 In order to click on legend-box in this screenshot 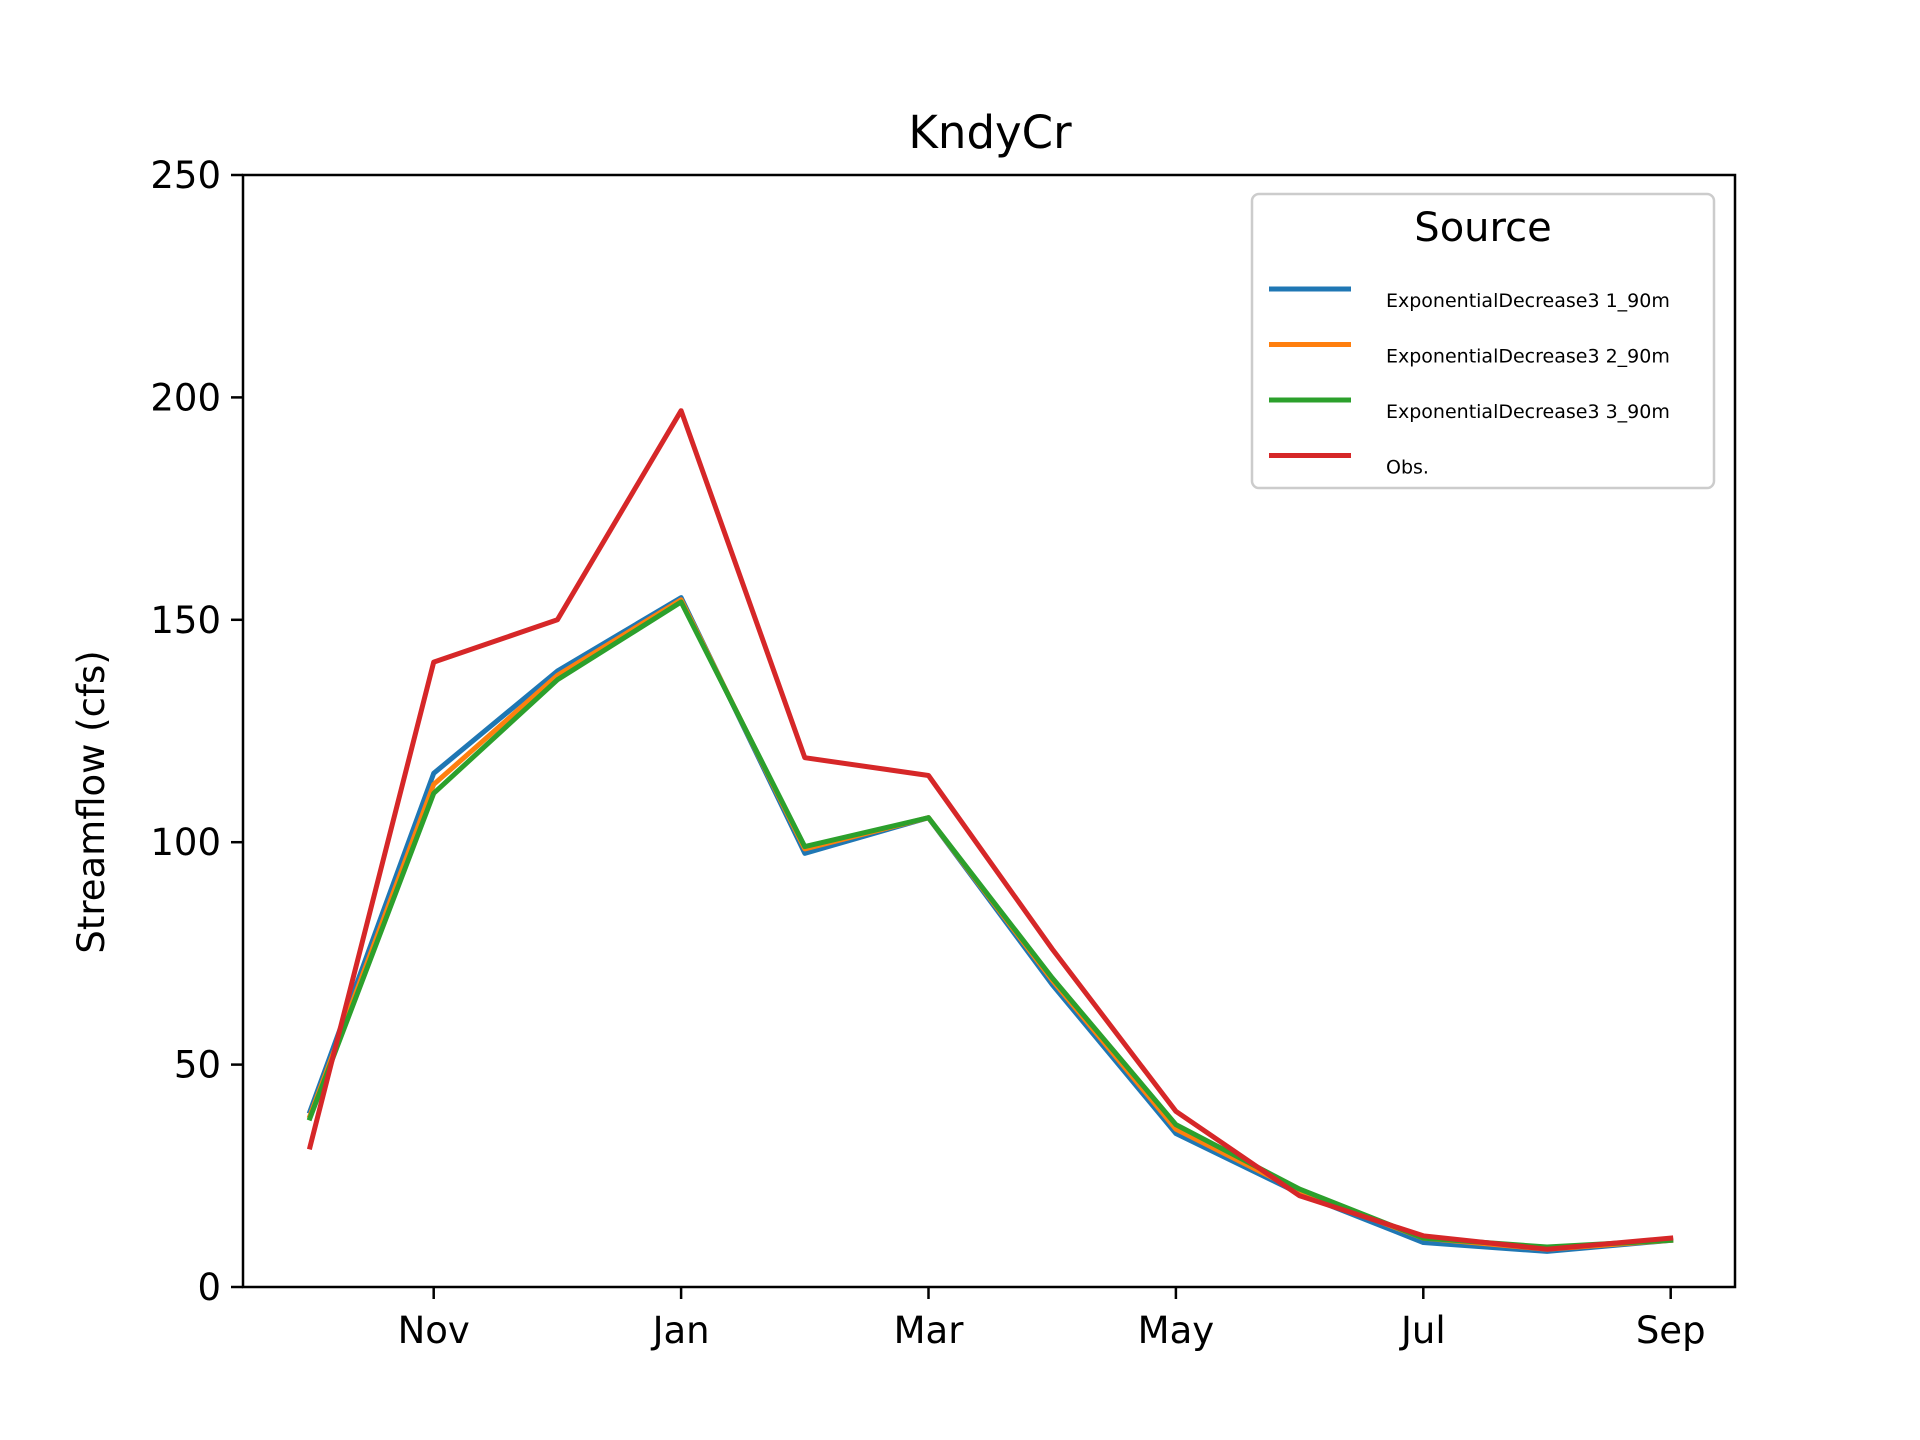, I will do `click(1483, 341)`.